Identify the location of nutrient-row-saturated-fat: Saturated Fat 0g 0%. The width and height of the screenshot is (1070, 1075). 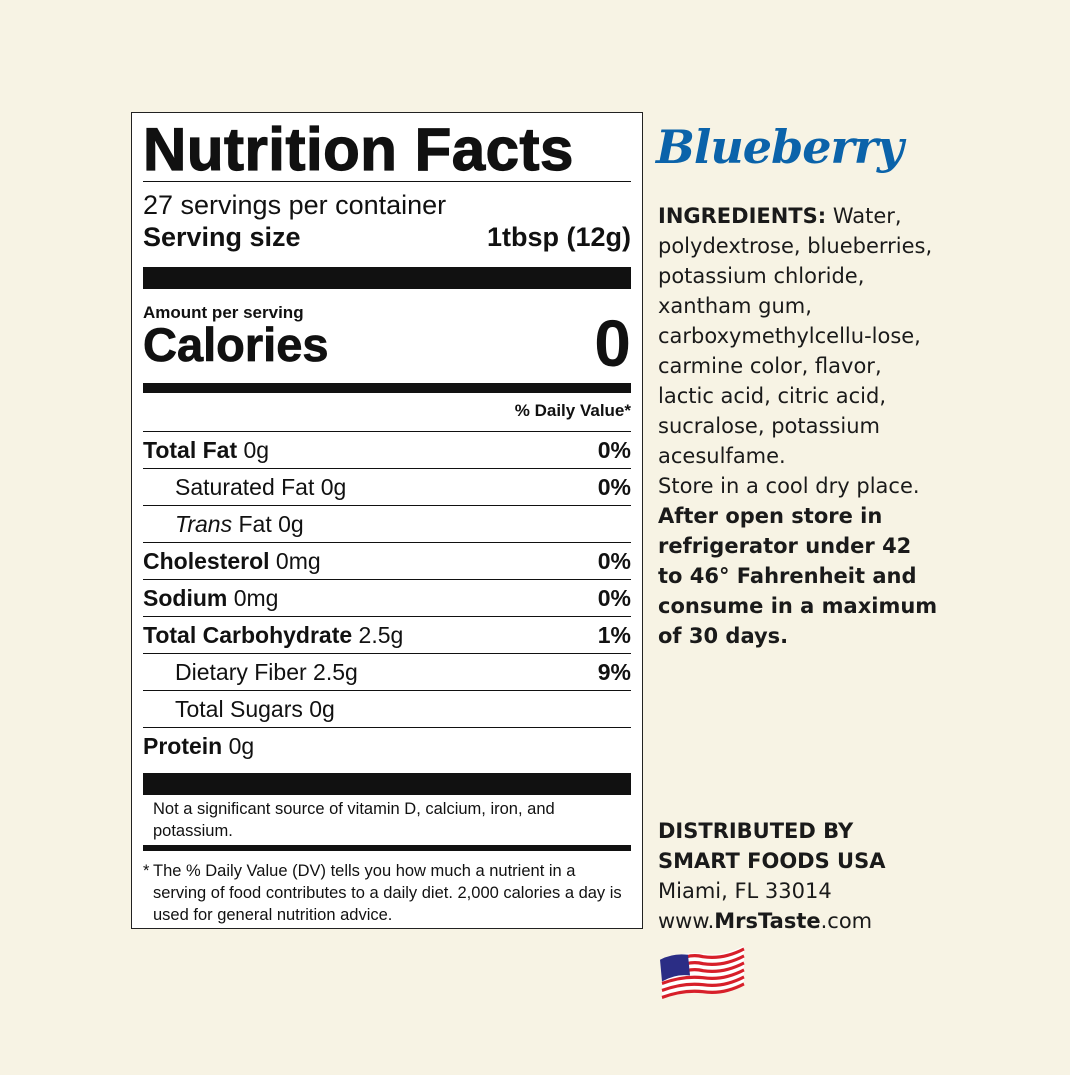
(387, 487).